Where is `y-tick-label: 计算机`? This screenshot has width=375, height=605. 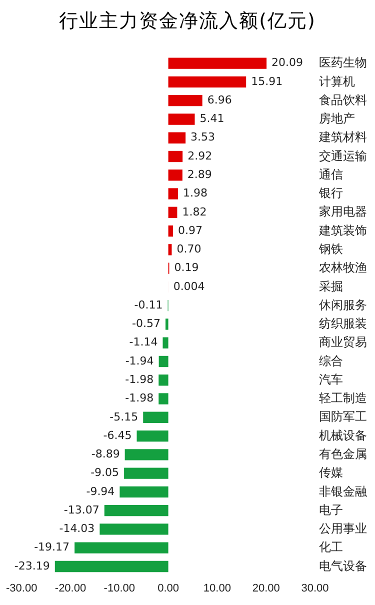 y-tick-label: 计算机 is located at coordinates (337, 81).